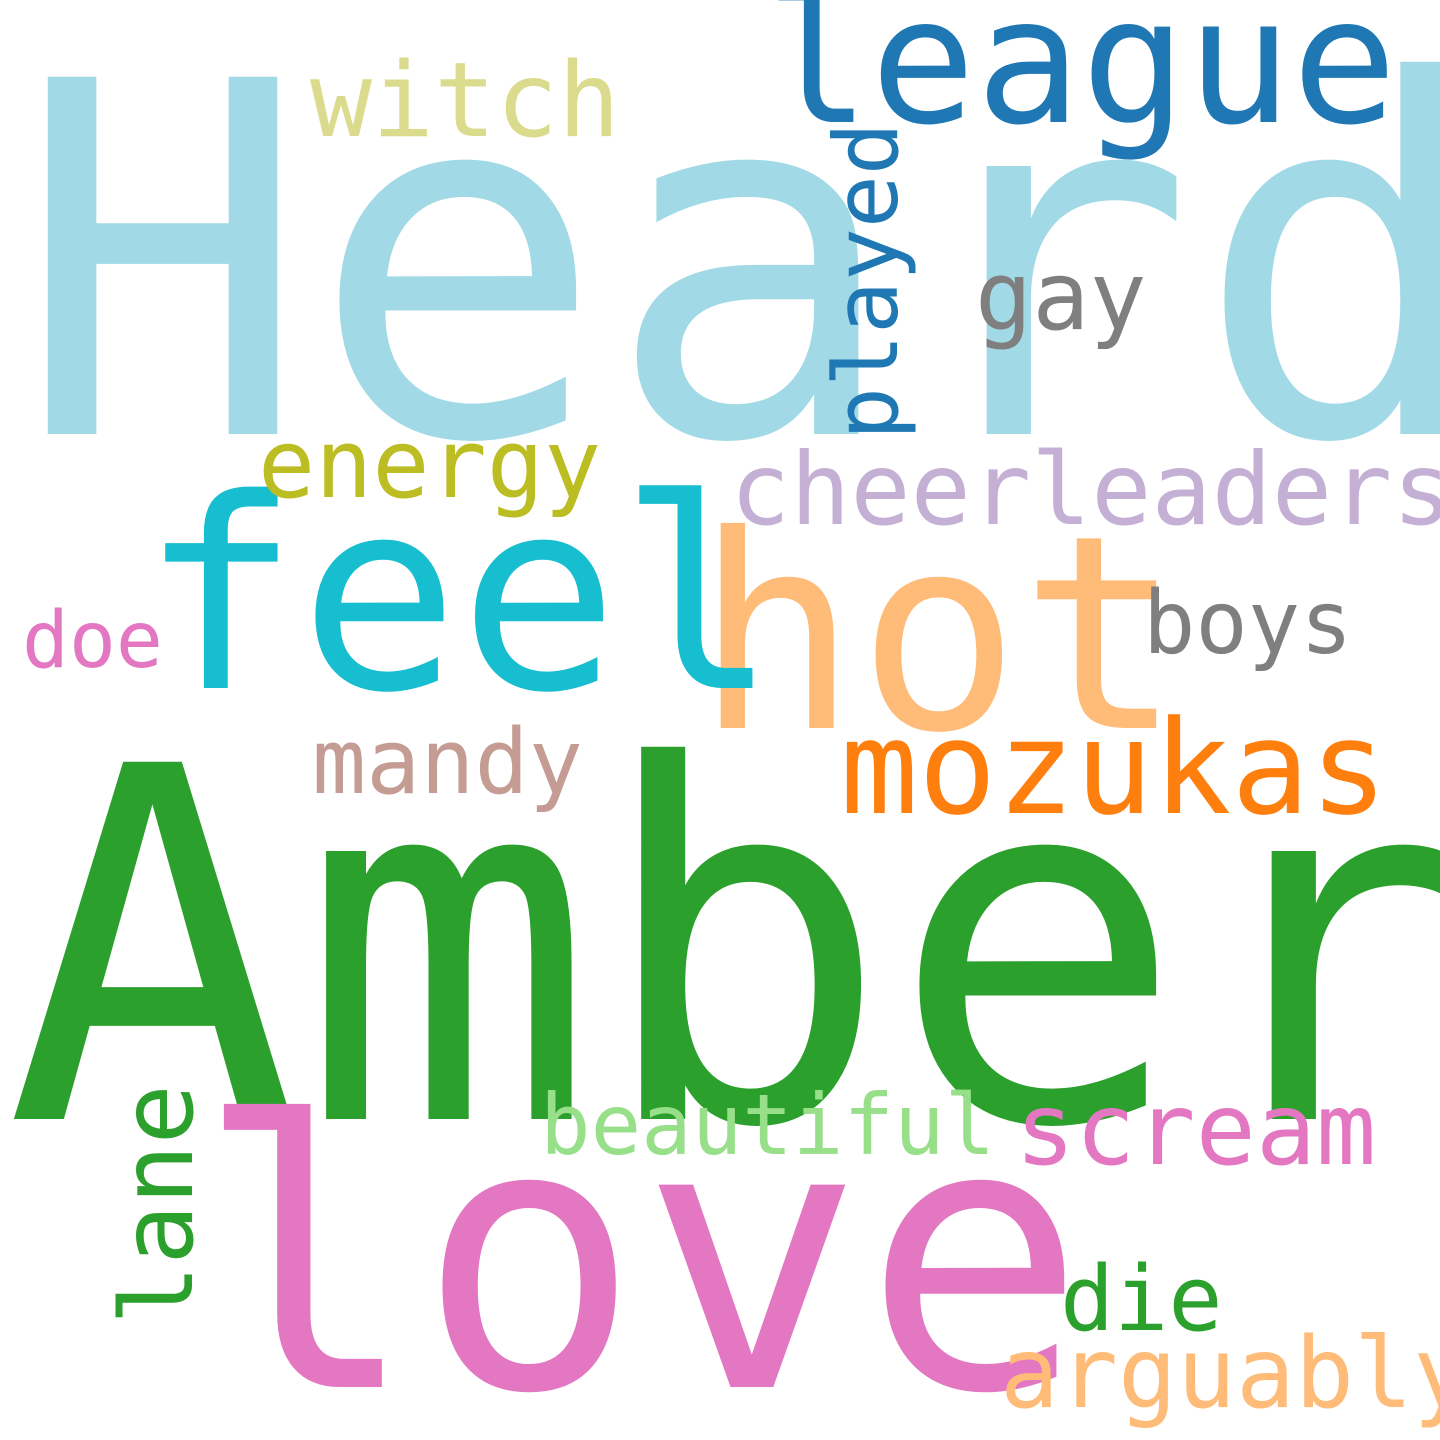 This screenshot has width=1440, height=1440. Describe the element at coordinates (866, 281) in the screenshot. I see `word-played: played` at that location.